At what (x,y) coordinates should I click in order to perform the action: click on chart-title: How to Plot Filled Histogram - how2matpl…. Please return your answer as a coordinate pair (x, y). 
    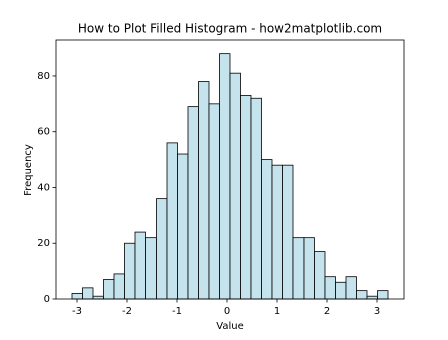
    Looking at the image, I should click on (230, 29).